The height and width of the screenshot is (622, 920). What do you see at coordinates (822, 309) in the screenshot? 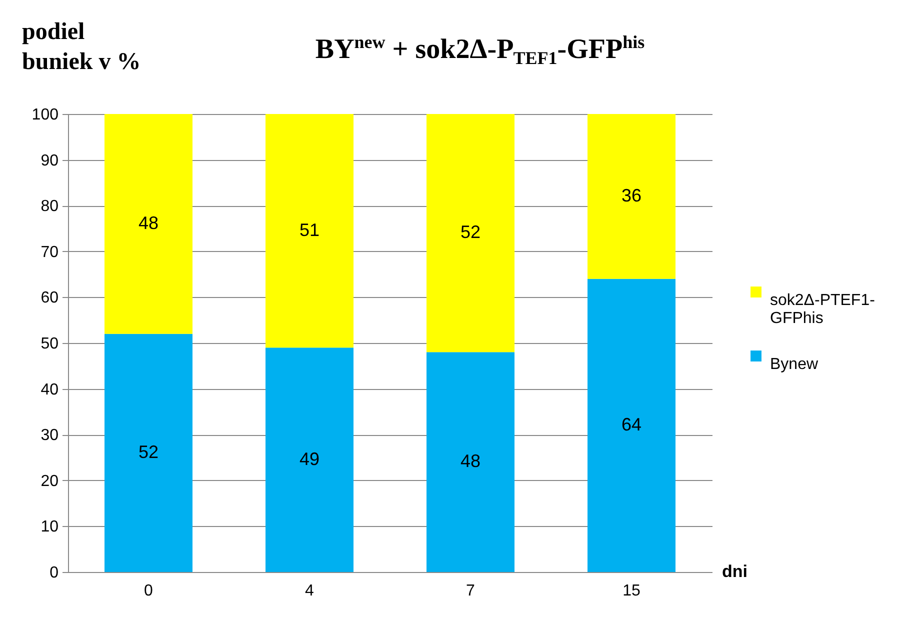
I see `legend-label: sok2Δ-PTEF1-GFPhis` at bounding box center [822, 309].